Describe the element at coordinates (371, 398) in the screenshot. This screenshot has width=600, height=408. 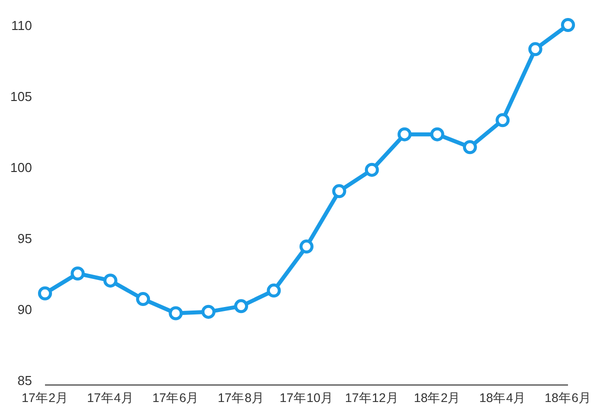
I see `x-tick-label: 17年12月` at that location.